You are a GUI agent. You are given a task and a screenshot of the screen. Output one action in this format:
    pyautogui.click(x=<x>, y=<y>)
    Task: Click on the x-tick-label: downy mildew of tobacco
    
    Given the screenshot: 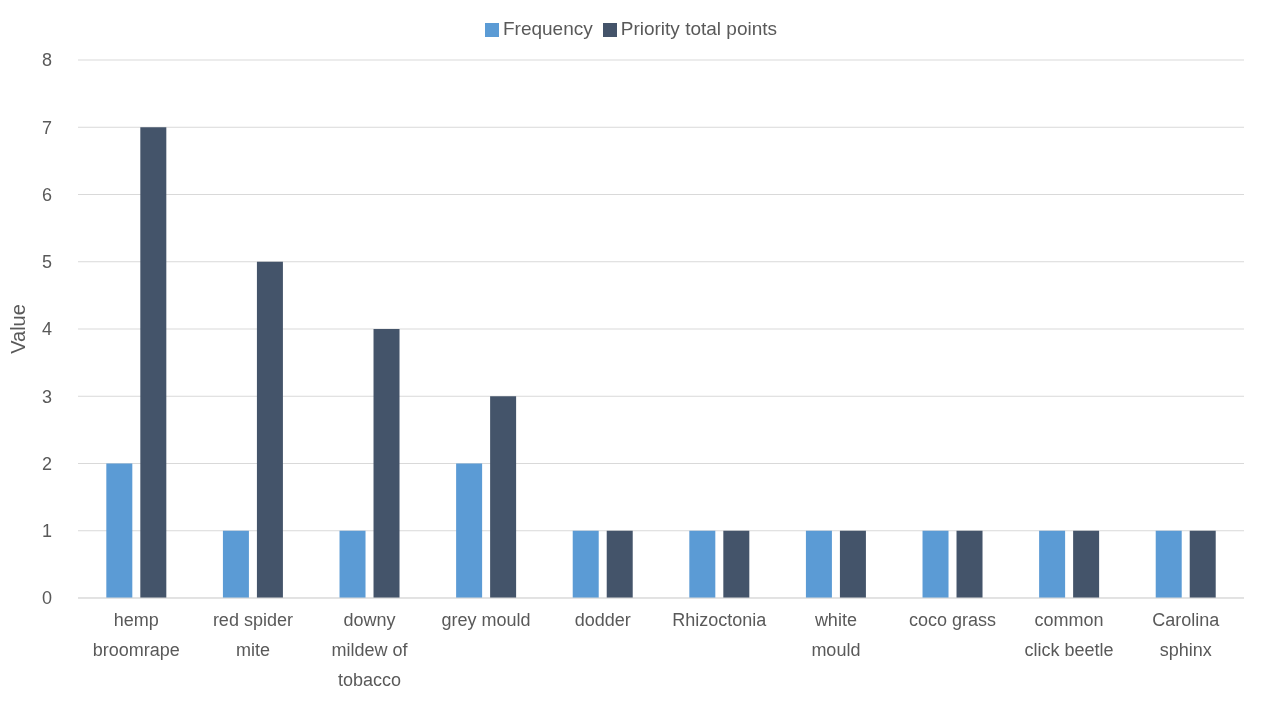 What is the action you would take?
    pyautogui.click(x=370, y=650)
    